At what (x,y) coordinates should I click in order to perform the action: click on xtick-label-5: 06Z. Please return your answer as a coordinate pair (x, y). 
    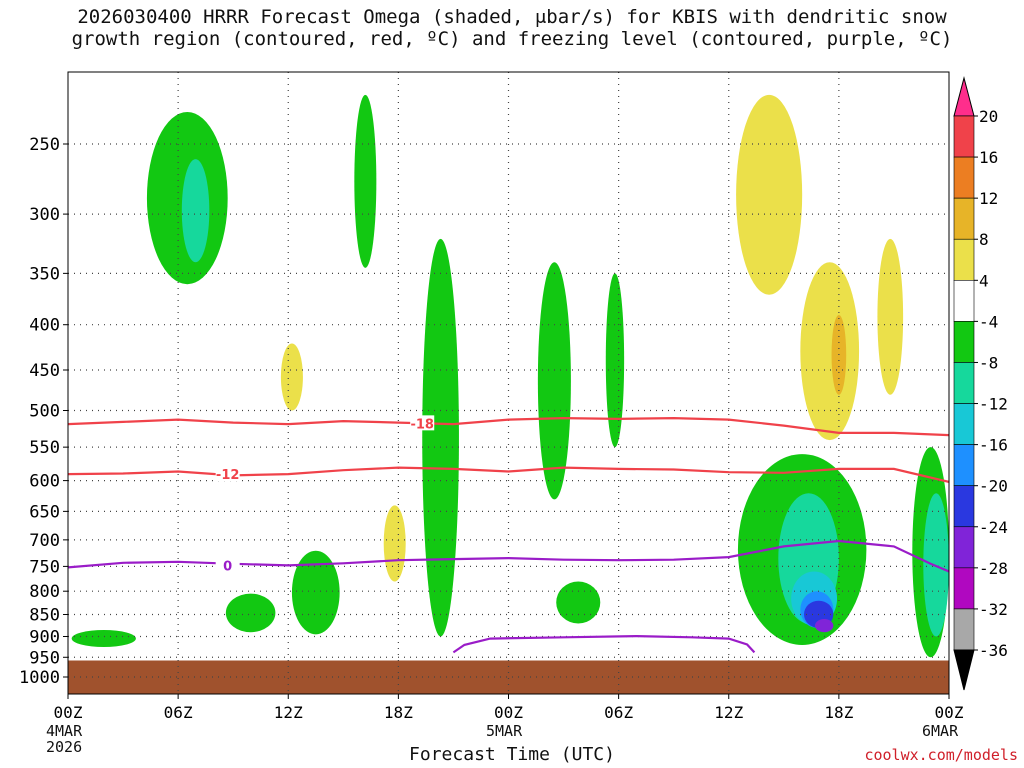
    Looking at the image, I should click on (618, 712).